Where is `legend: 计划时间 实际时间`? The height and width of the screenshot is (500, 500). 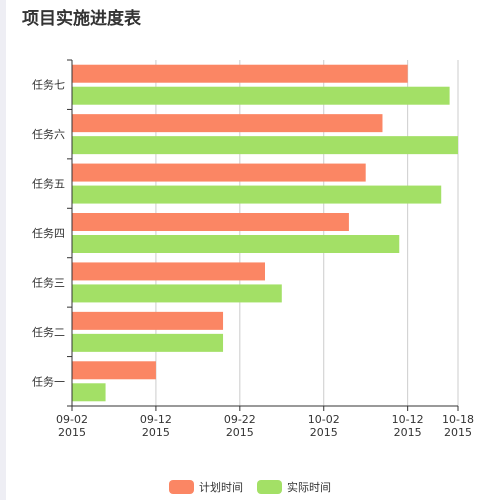 legend: 计划时间 实际时间 is located at coordinates (250, 487).